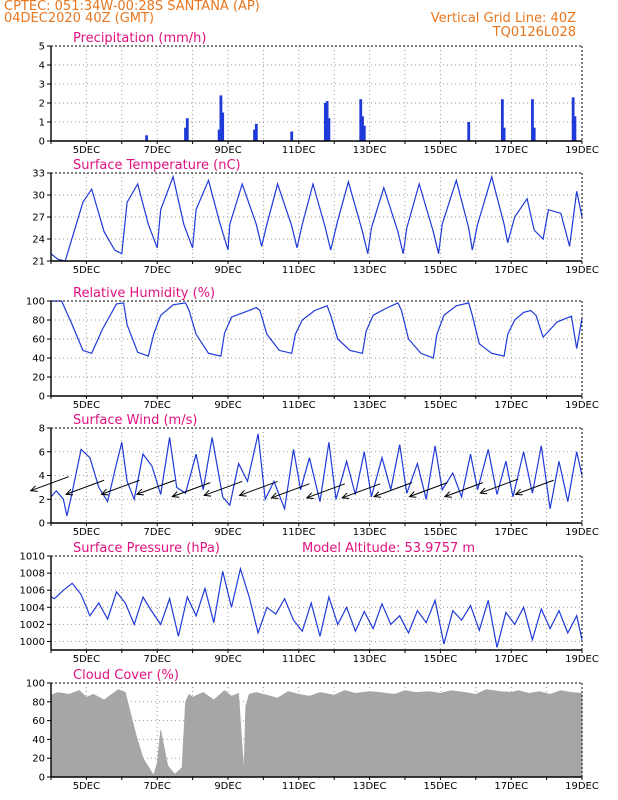 The width and height of the screenshot is (618, 800). I want to click on temp-xtick-label: 15DEC, so click(441, 270).